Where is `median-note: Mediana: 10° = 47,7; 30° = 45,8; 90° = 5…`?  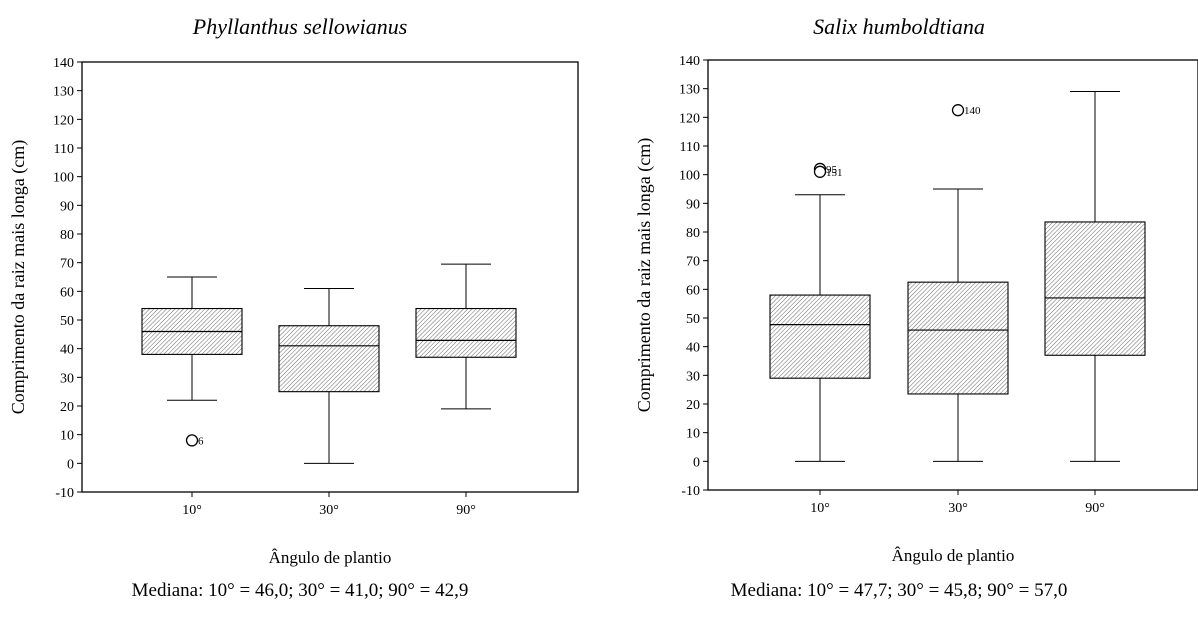 median-note: Mediana: 10° = 47,7; 30° = 45,8; 90° = 5… is located at coordinates (899, 590).